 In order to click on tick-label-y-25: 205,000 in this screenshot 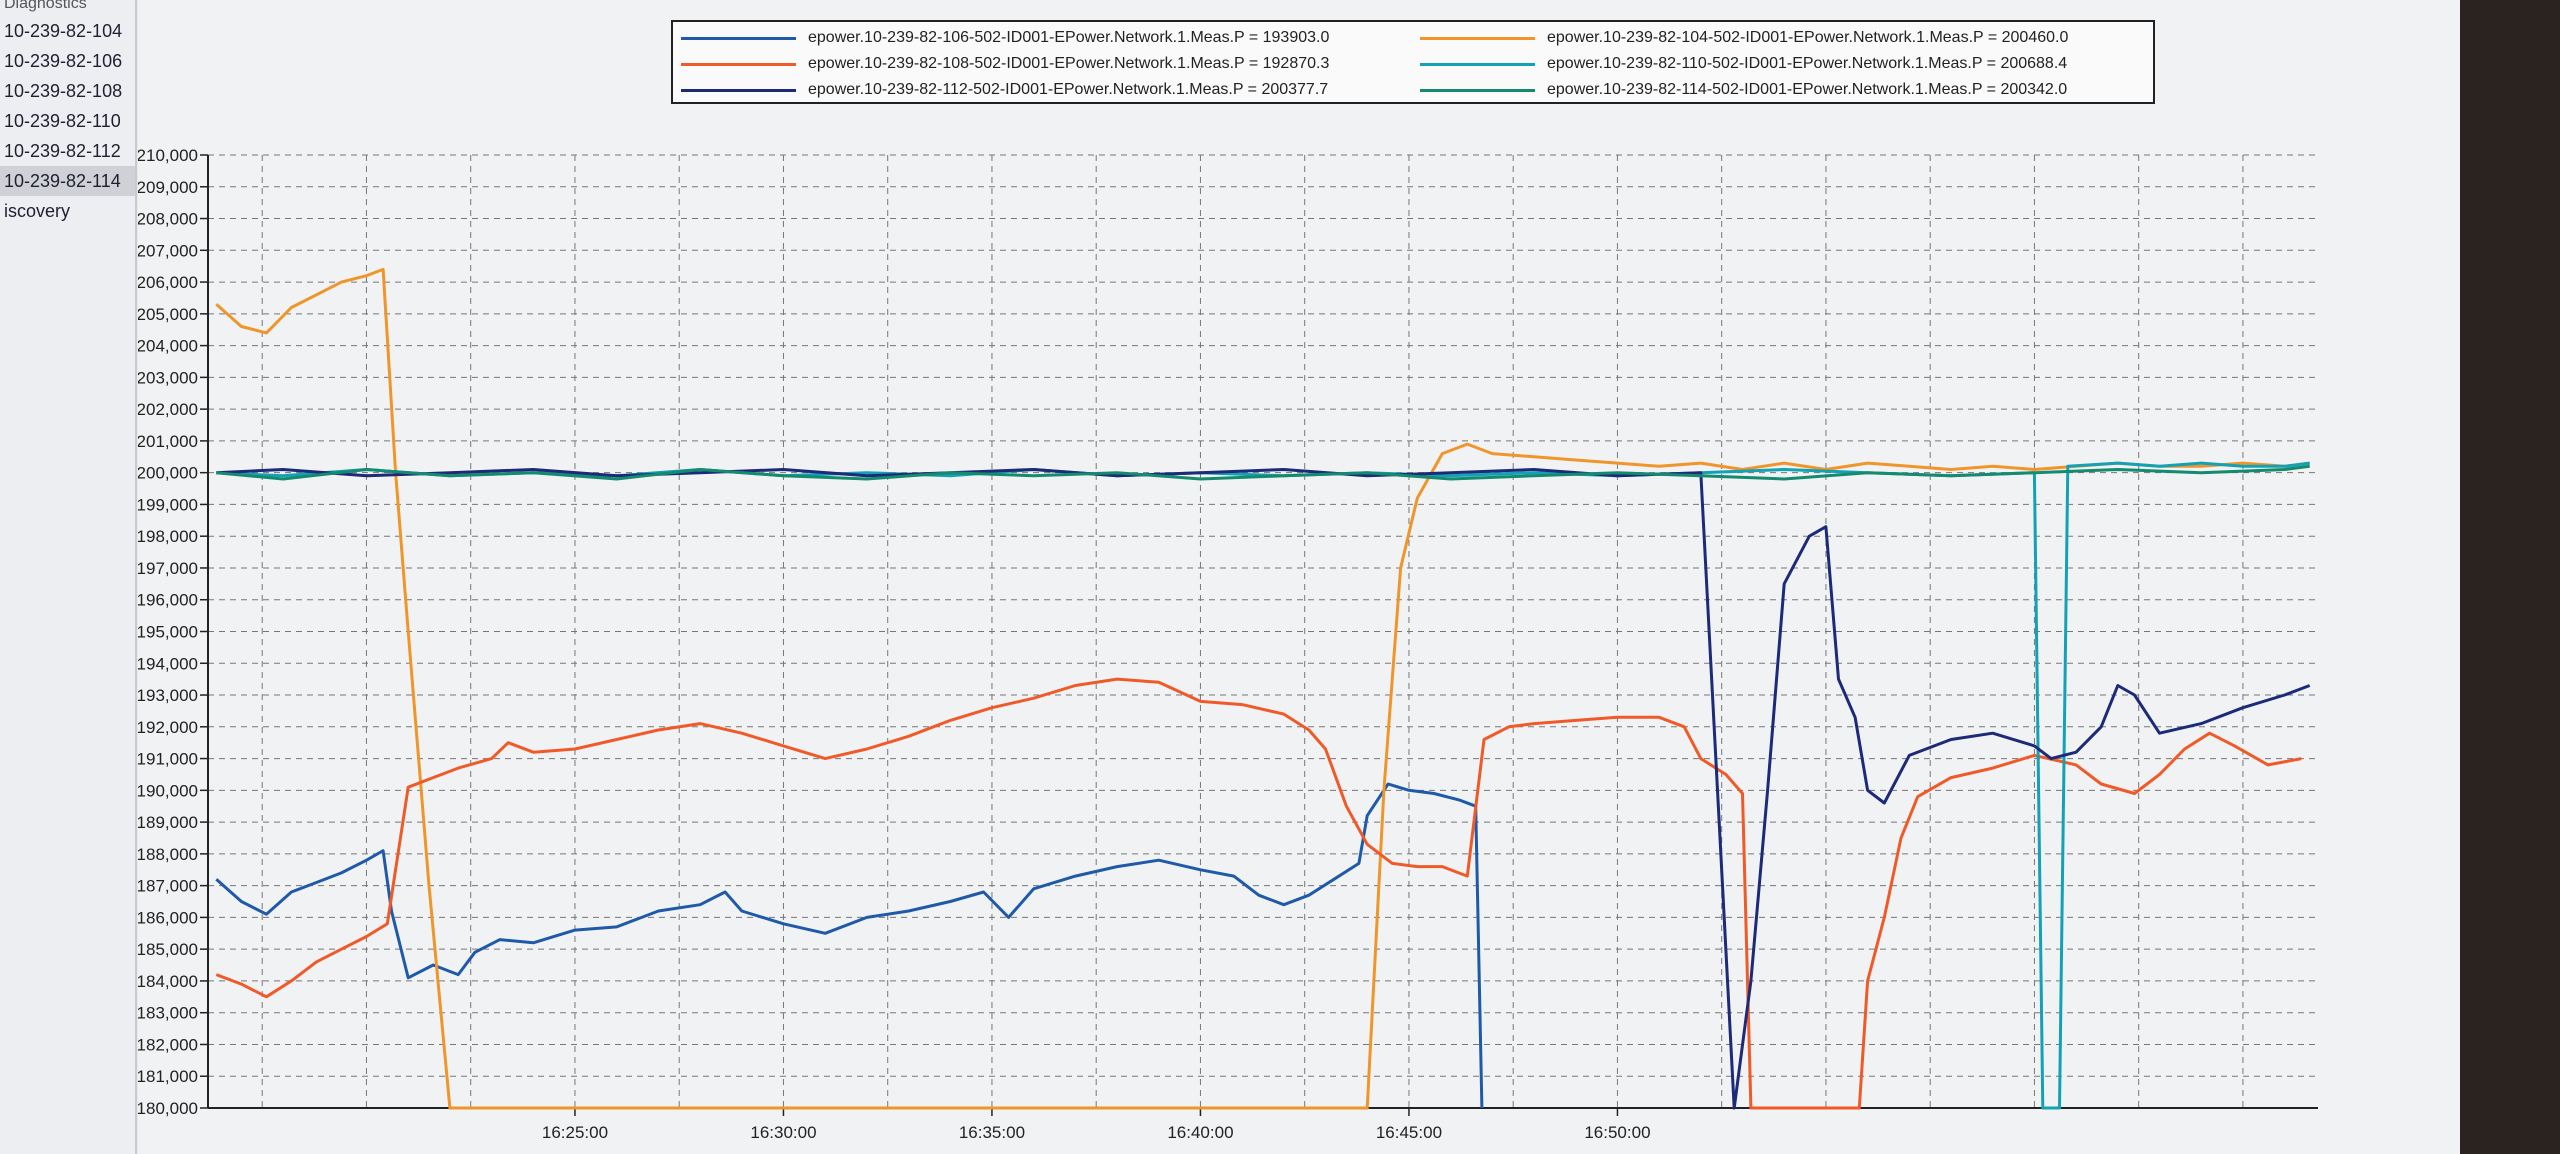, I will do `click(168, 314)`.